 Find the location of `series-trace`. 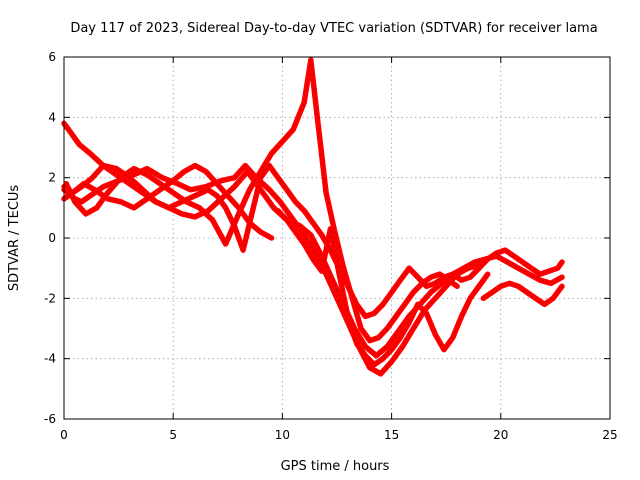

series-trace is located at coordinates (522, 294).